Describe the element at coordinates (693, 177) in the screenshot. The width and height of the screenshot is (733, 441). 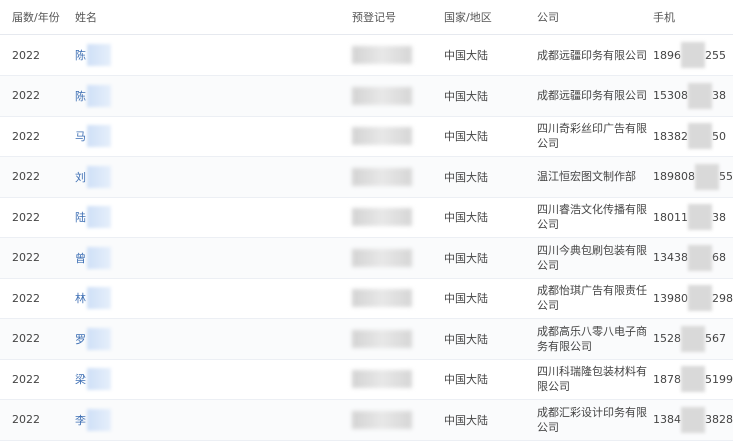
I see `phone-cell: 189808 55` at that location.